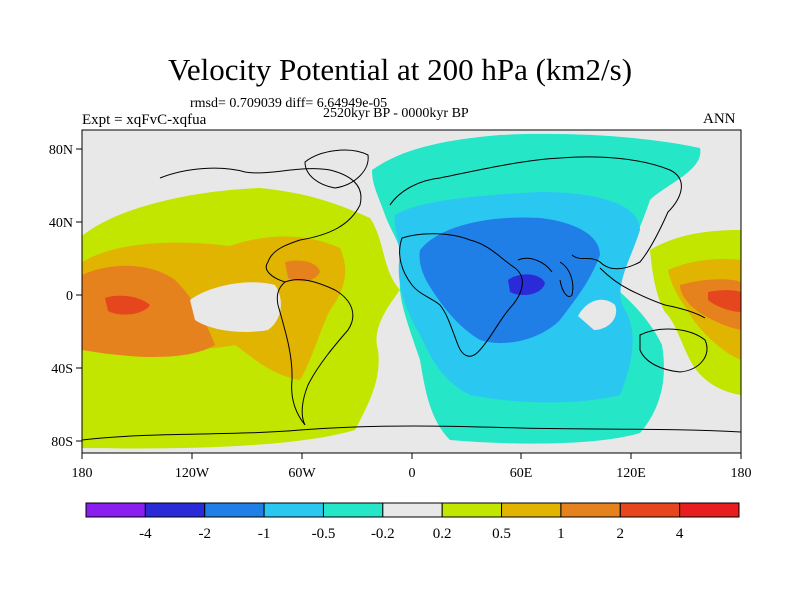 The width and height of the screenshot is (800, 600). Describe the element at coordinates (302, 271) in the screenshot. I see `field-orange-caribbean` at that location.